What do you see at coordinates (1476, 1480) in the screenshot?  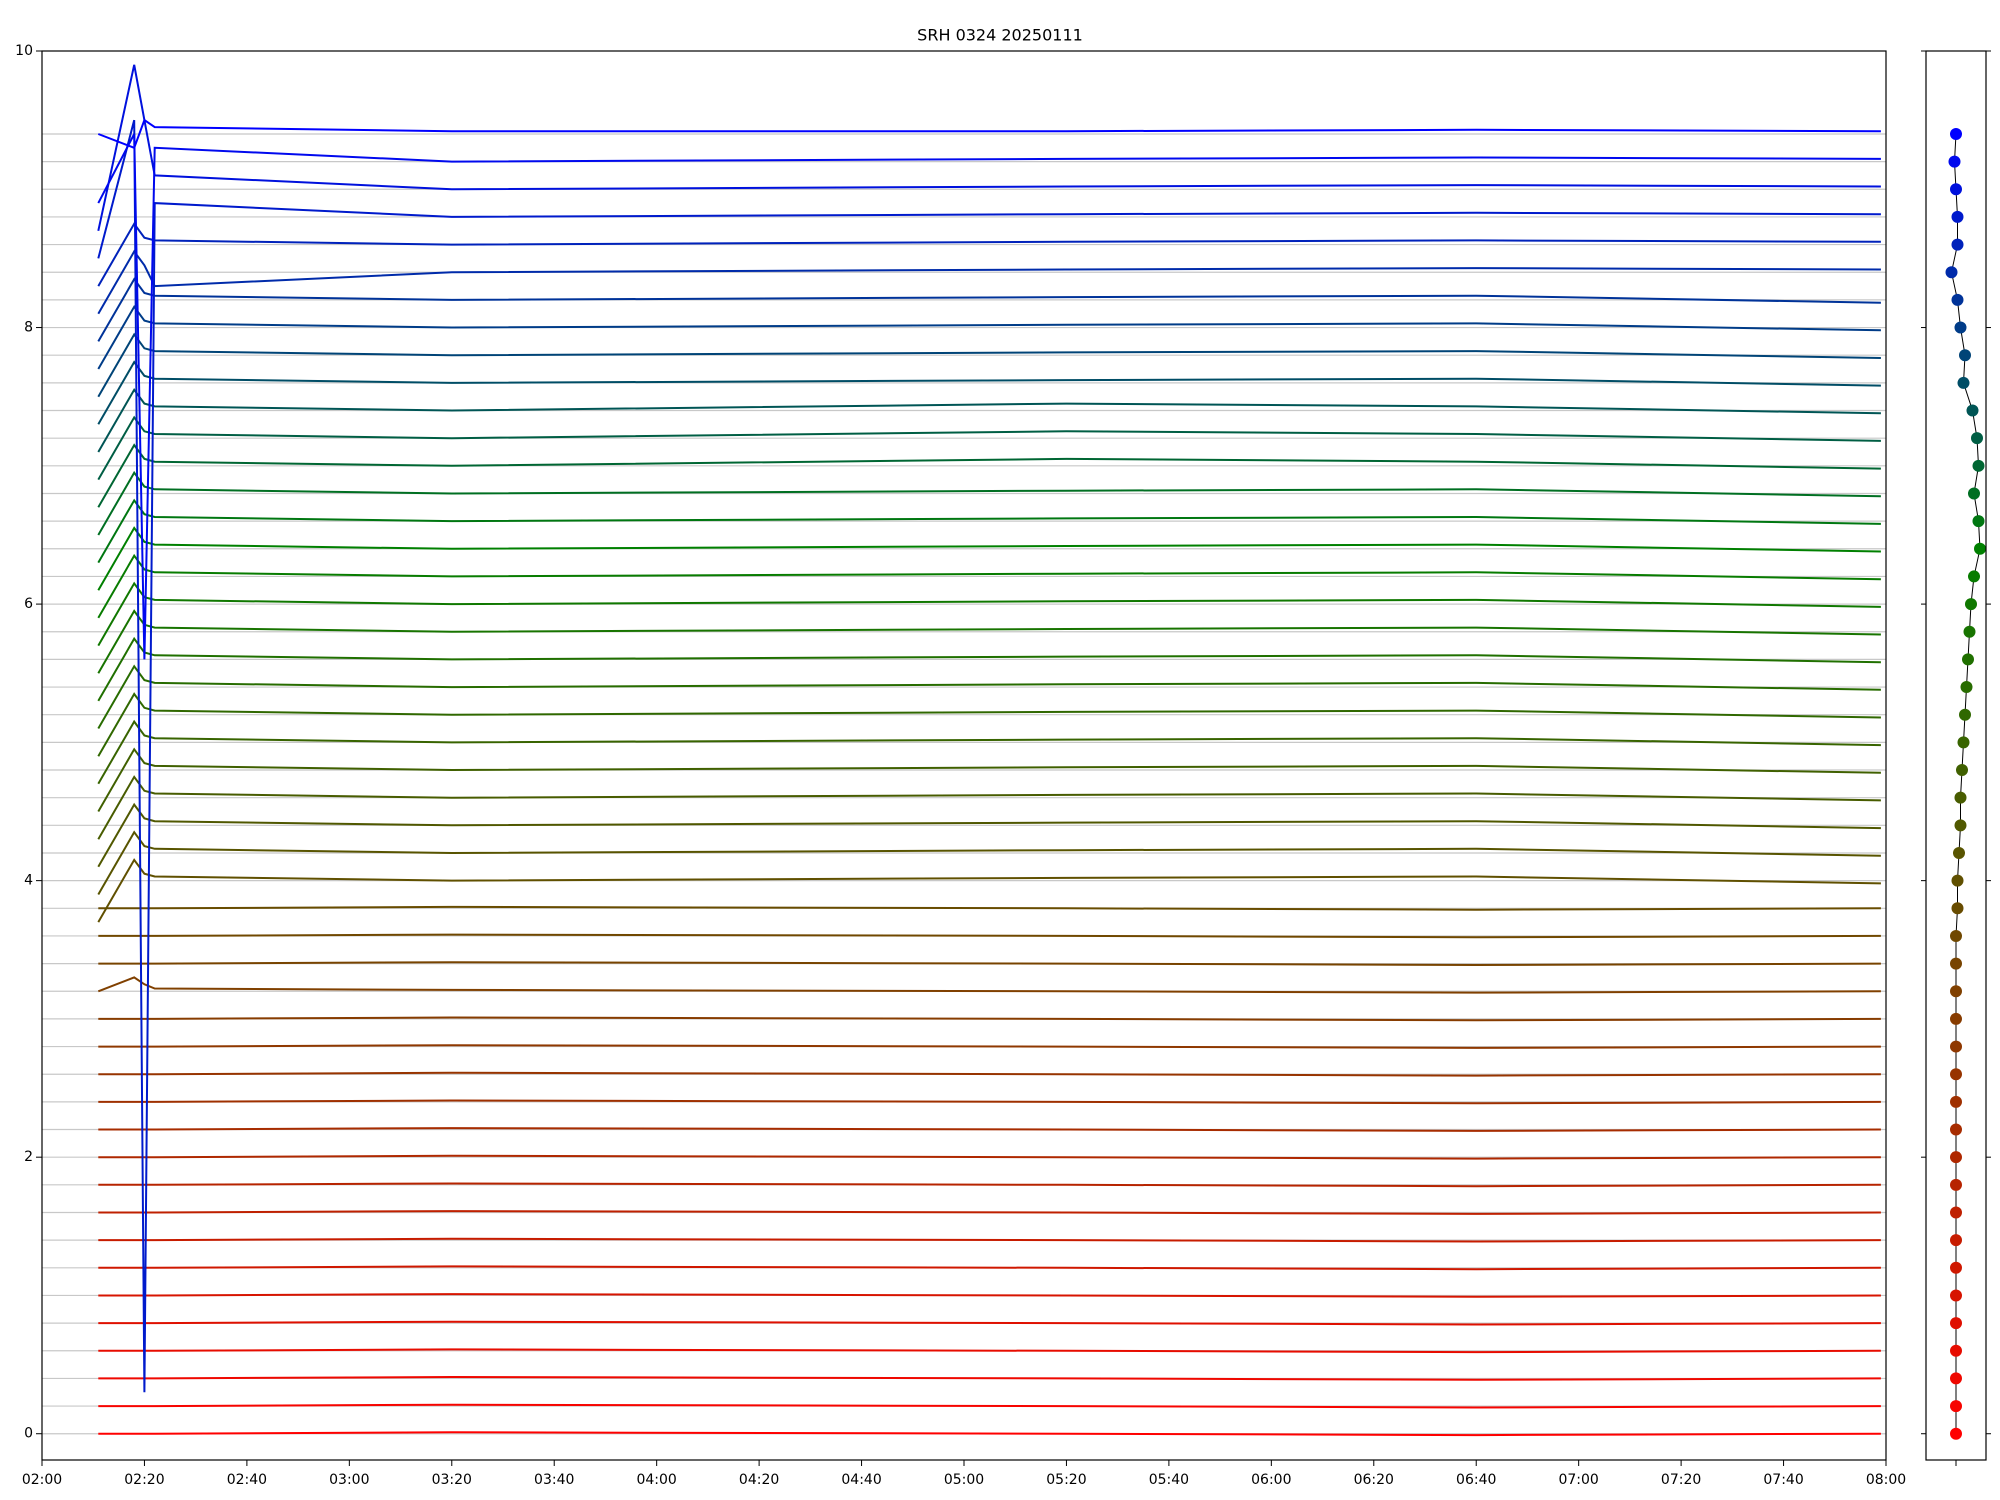 I see `x-tick-label: 06:40` at bounding box center [1476, 1480].